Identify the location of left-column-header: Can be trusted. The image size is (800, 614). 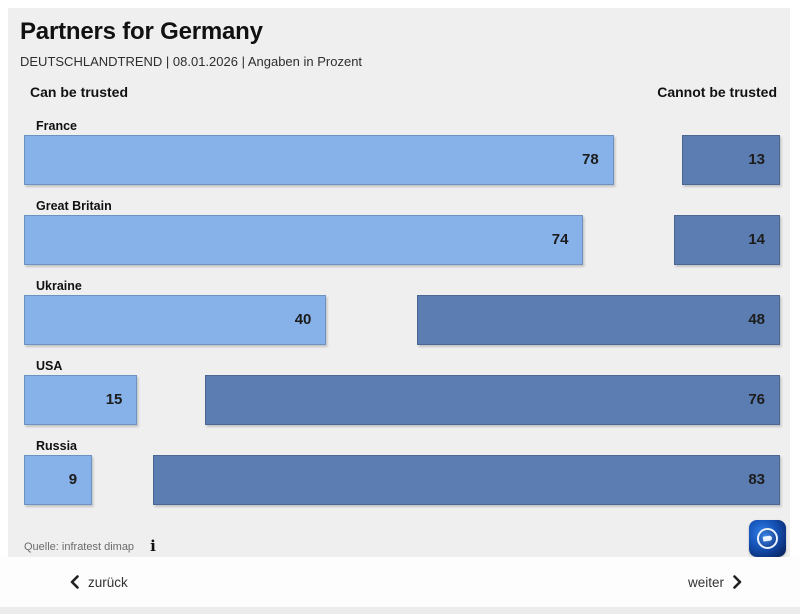
(79, 92).